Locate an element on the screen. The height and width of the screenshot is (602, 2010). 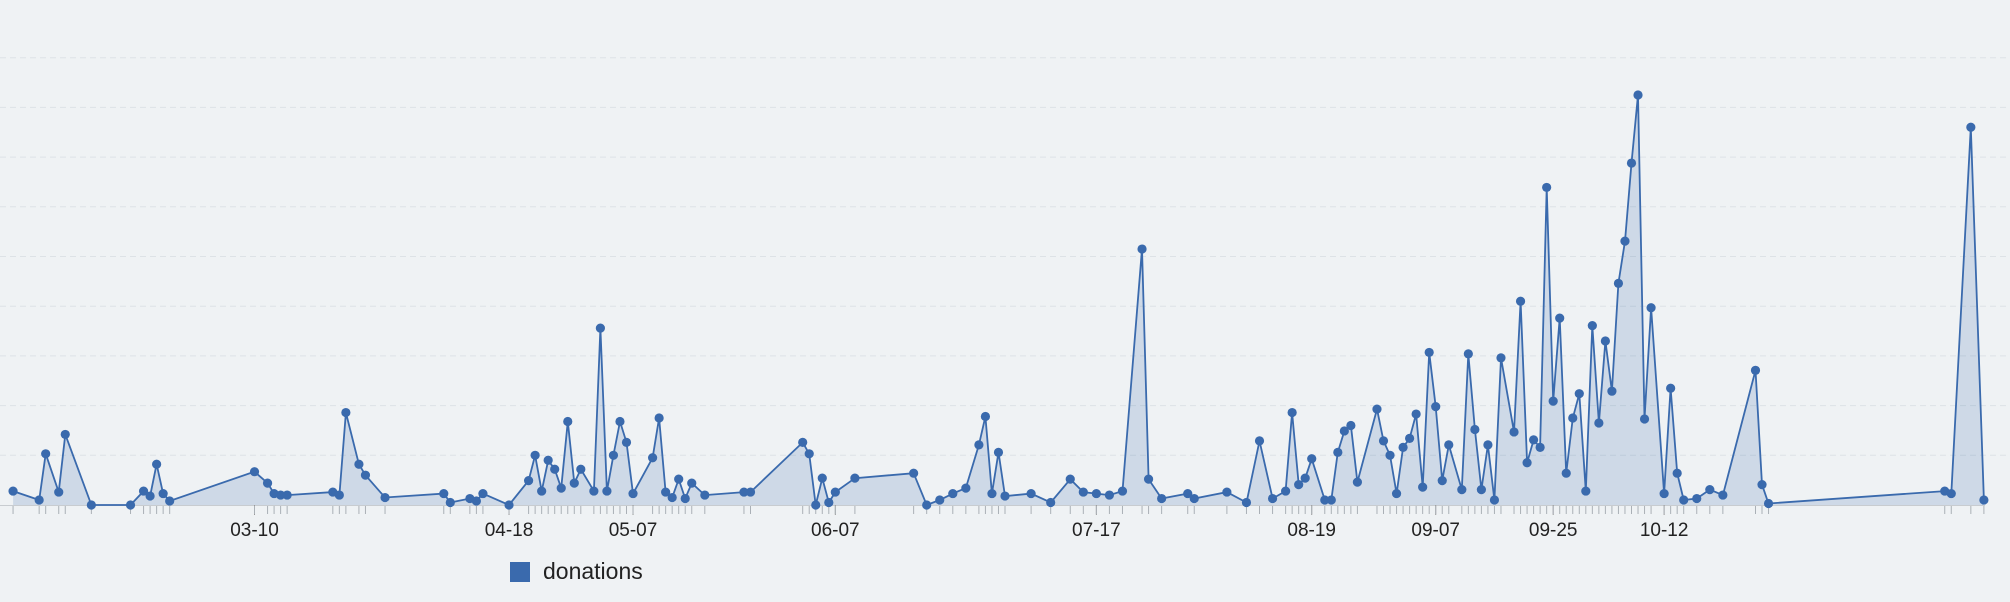
x-tick-label: 05-07 is located at coordinates (633, 530).